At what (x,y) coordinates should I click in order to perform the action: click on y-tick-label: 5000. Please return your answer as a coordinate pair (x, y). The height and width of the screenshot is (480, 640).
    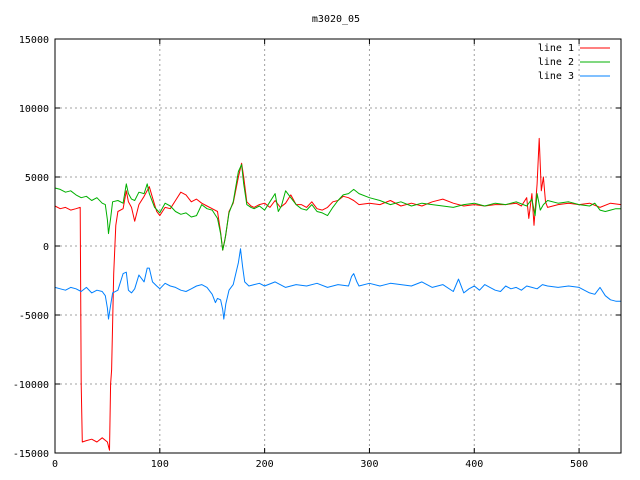
    Looking at the image, I should click on (37, 178).